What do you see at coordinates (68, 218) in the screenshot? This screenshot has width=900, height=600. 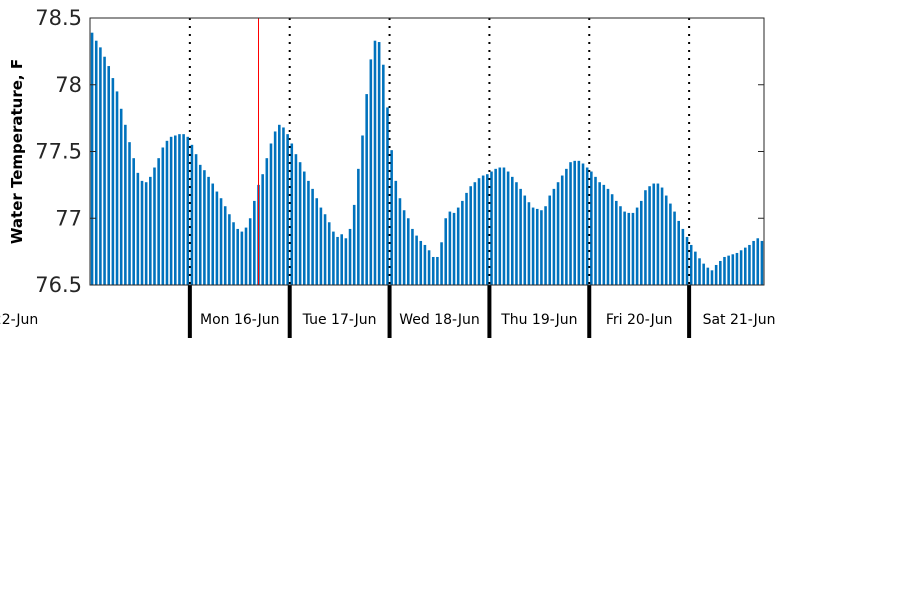 I see `y-tick-label: 77` at bounding box center [68, 218].